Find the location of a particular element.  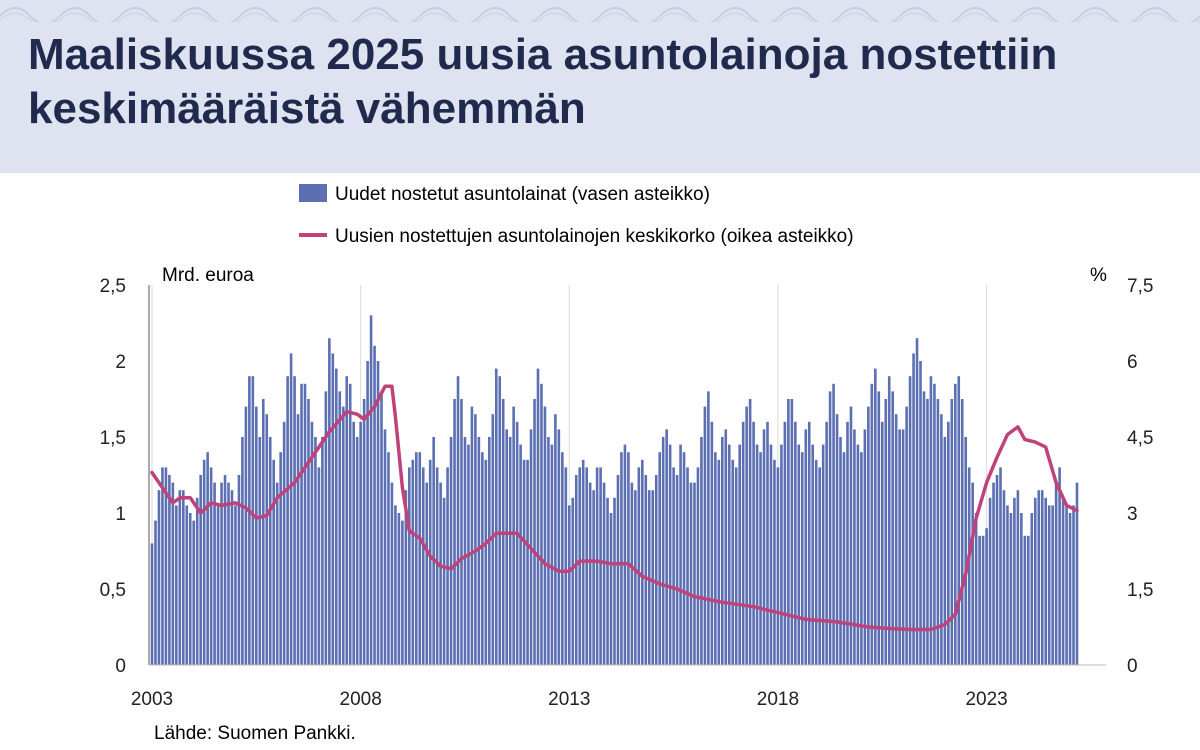

y-left-tick-label: 2 is located at coordinates (120, 362).